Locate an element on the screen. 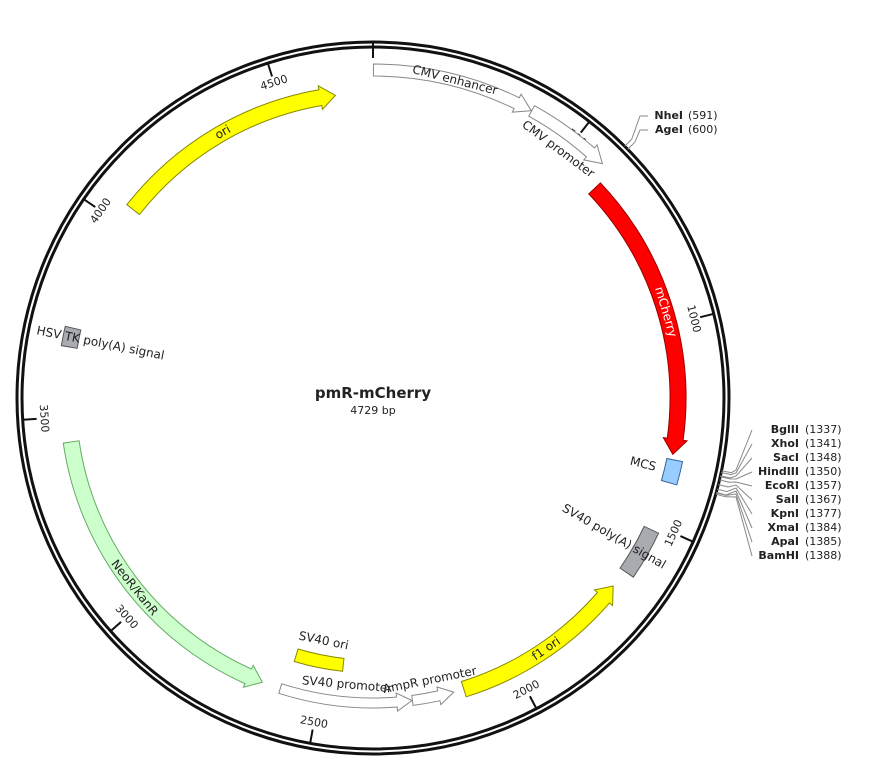  site-name-agei: AgeI is located at coordinates (669, 129).